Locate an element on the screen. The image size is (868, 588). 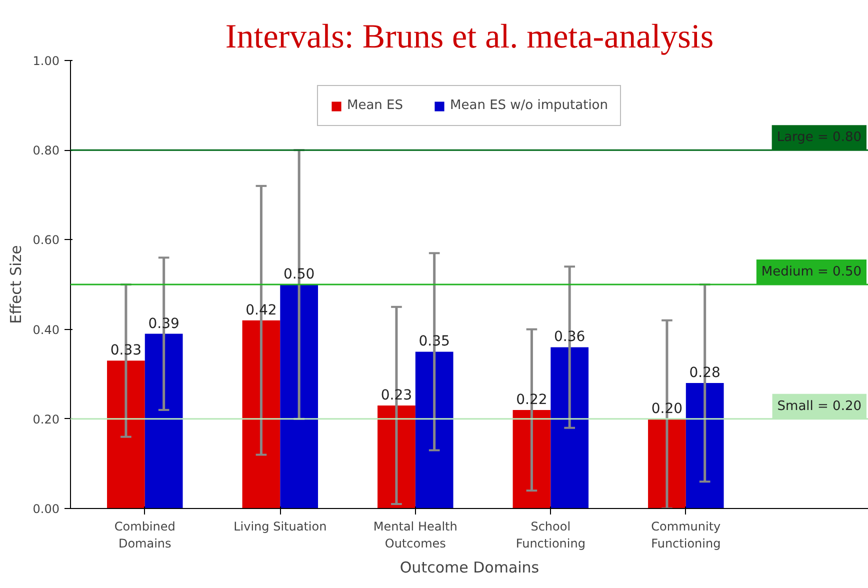
y-tick-label: 0.20 is located at coordinates (46, 419).